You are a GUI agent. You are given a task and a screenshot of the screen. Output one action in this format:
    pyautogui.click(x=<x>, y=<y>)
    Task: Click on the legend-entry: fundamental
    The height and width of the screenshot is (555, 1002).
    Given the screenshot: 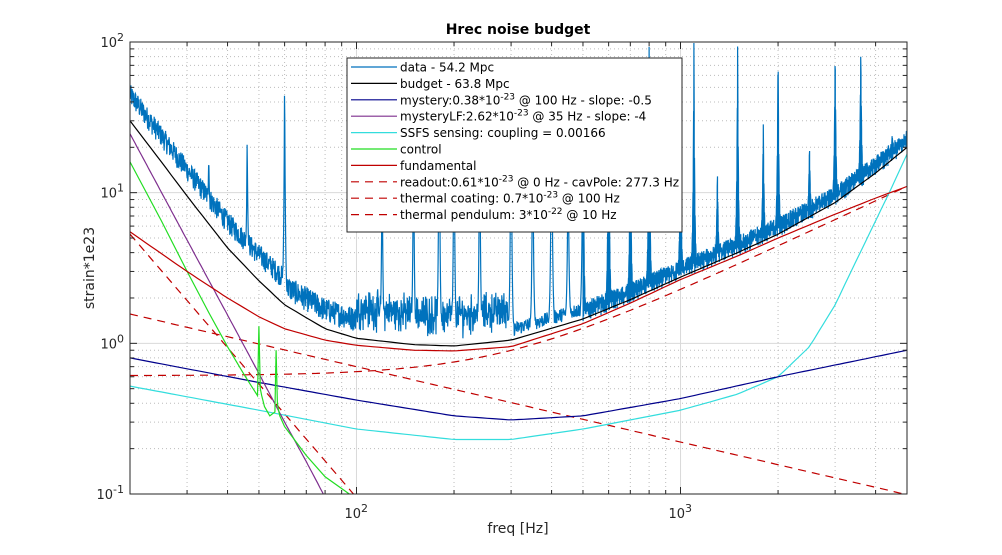 What is the action you would take?
    pyautogui.click(x=438, y=166)
    